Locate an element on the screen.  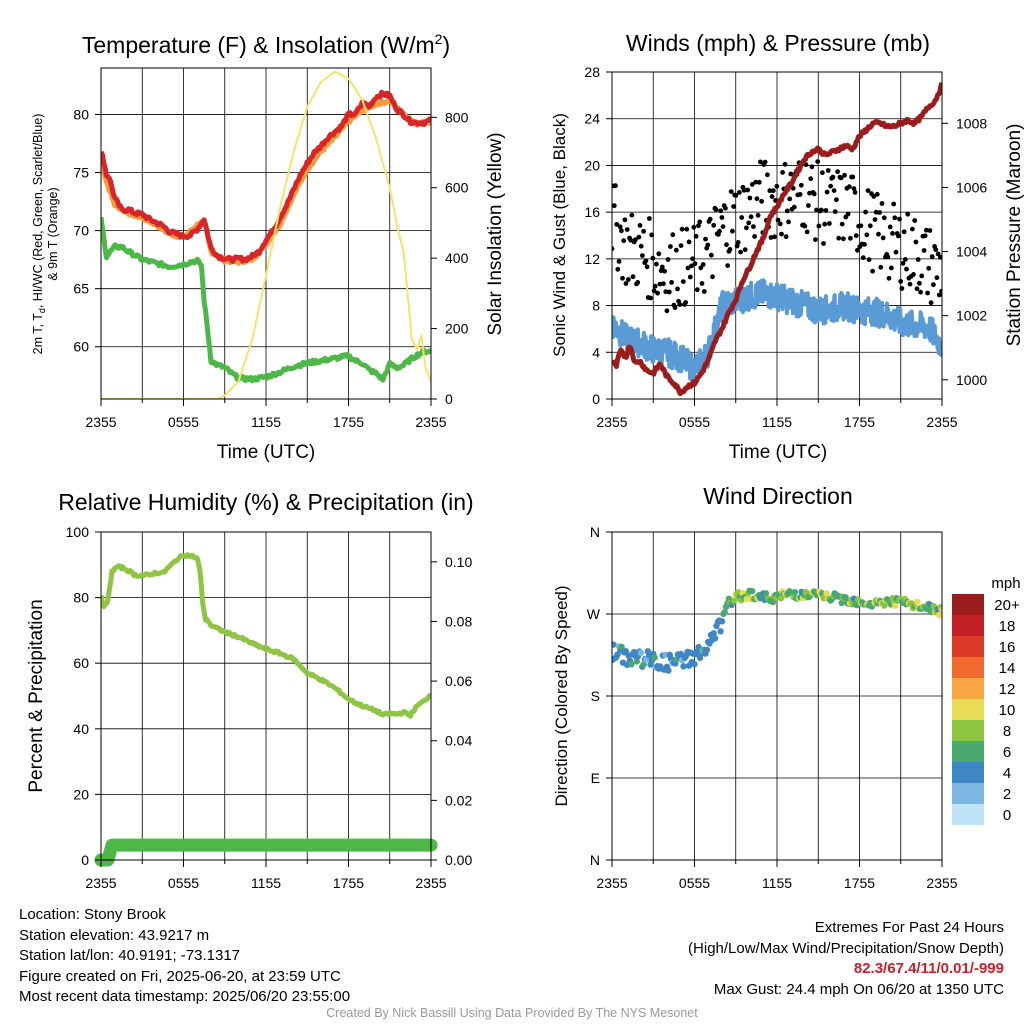
y-tick-label: 0 is located at coordinates (596, 399).